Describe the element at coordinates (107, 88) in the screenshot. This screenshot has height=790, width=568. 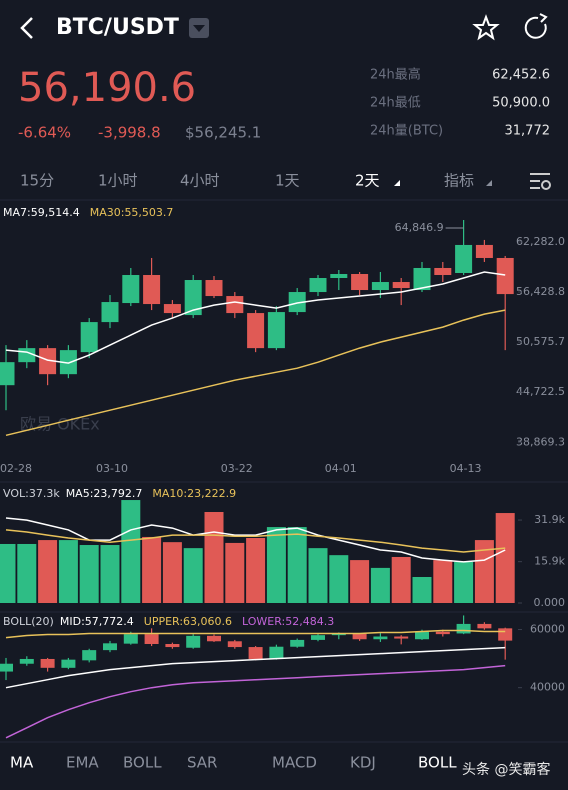
I see `last-price: 56,190.6` at that location.